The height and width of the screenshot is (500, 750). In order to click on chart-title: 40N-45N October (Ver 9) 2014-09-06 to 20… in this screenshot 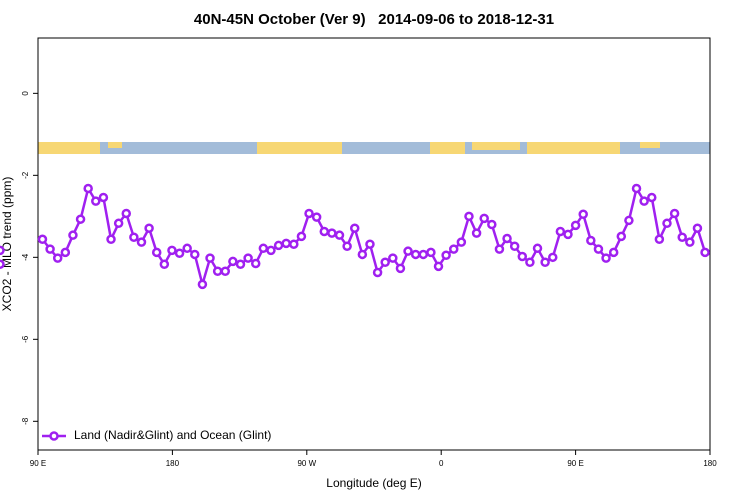, I will do `click(374, 19)`.